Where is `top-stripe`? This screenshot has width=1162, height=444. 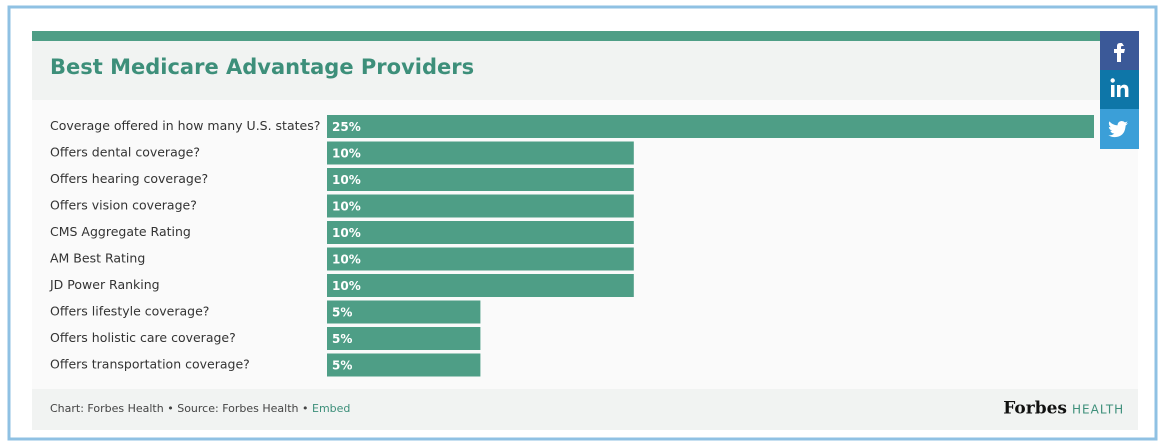
top-stripe is located at coordinates (585, 36).